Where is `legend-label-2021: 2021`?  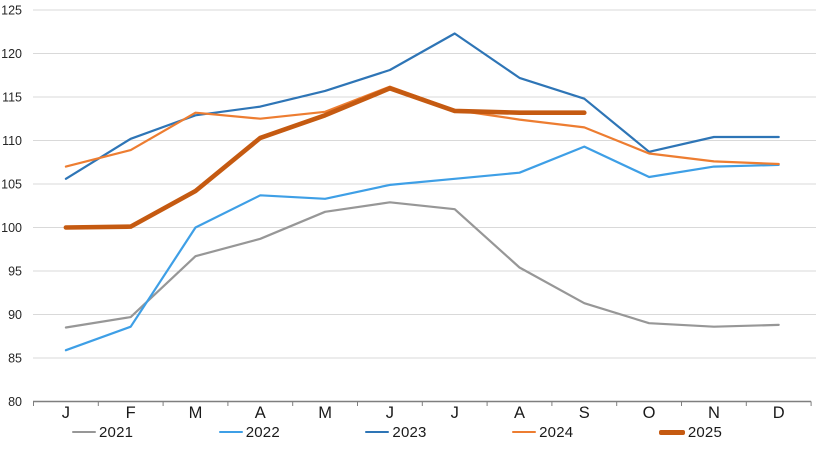 legend-label-2021: 2021 is located at coordinates (116, 432).